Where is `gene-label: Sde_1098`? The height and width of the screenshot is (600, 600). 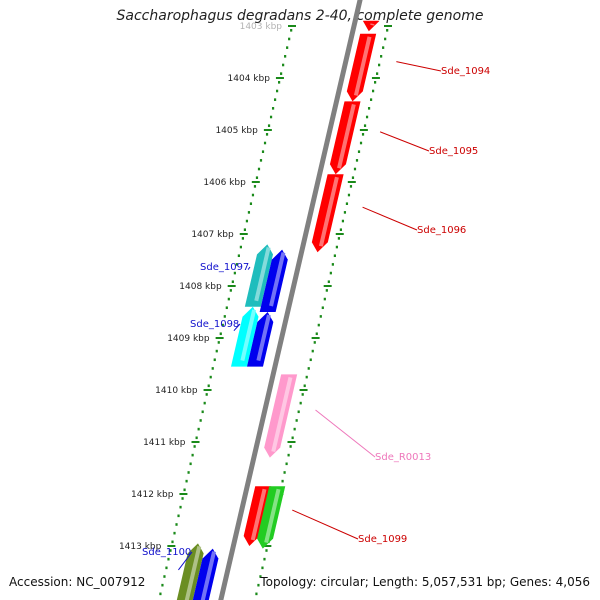
gene-label: Sde_1098 is located at coordinates (214, 324).